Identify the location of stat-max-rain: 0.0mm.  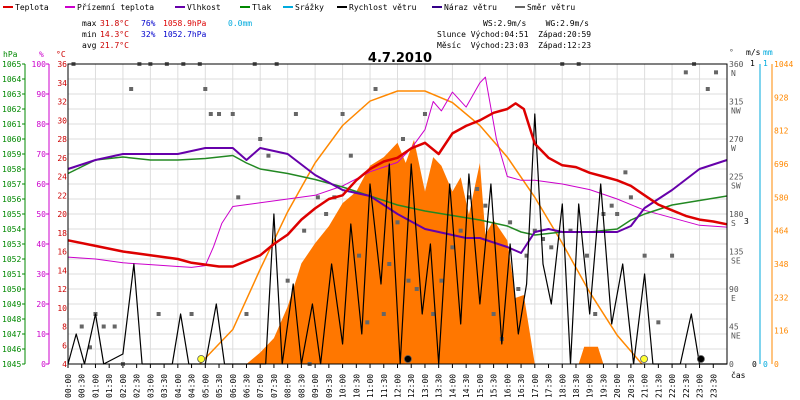
(240, 23).